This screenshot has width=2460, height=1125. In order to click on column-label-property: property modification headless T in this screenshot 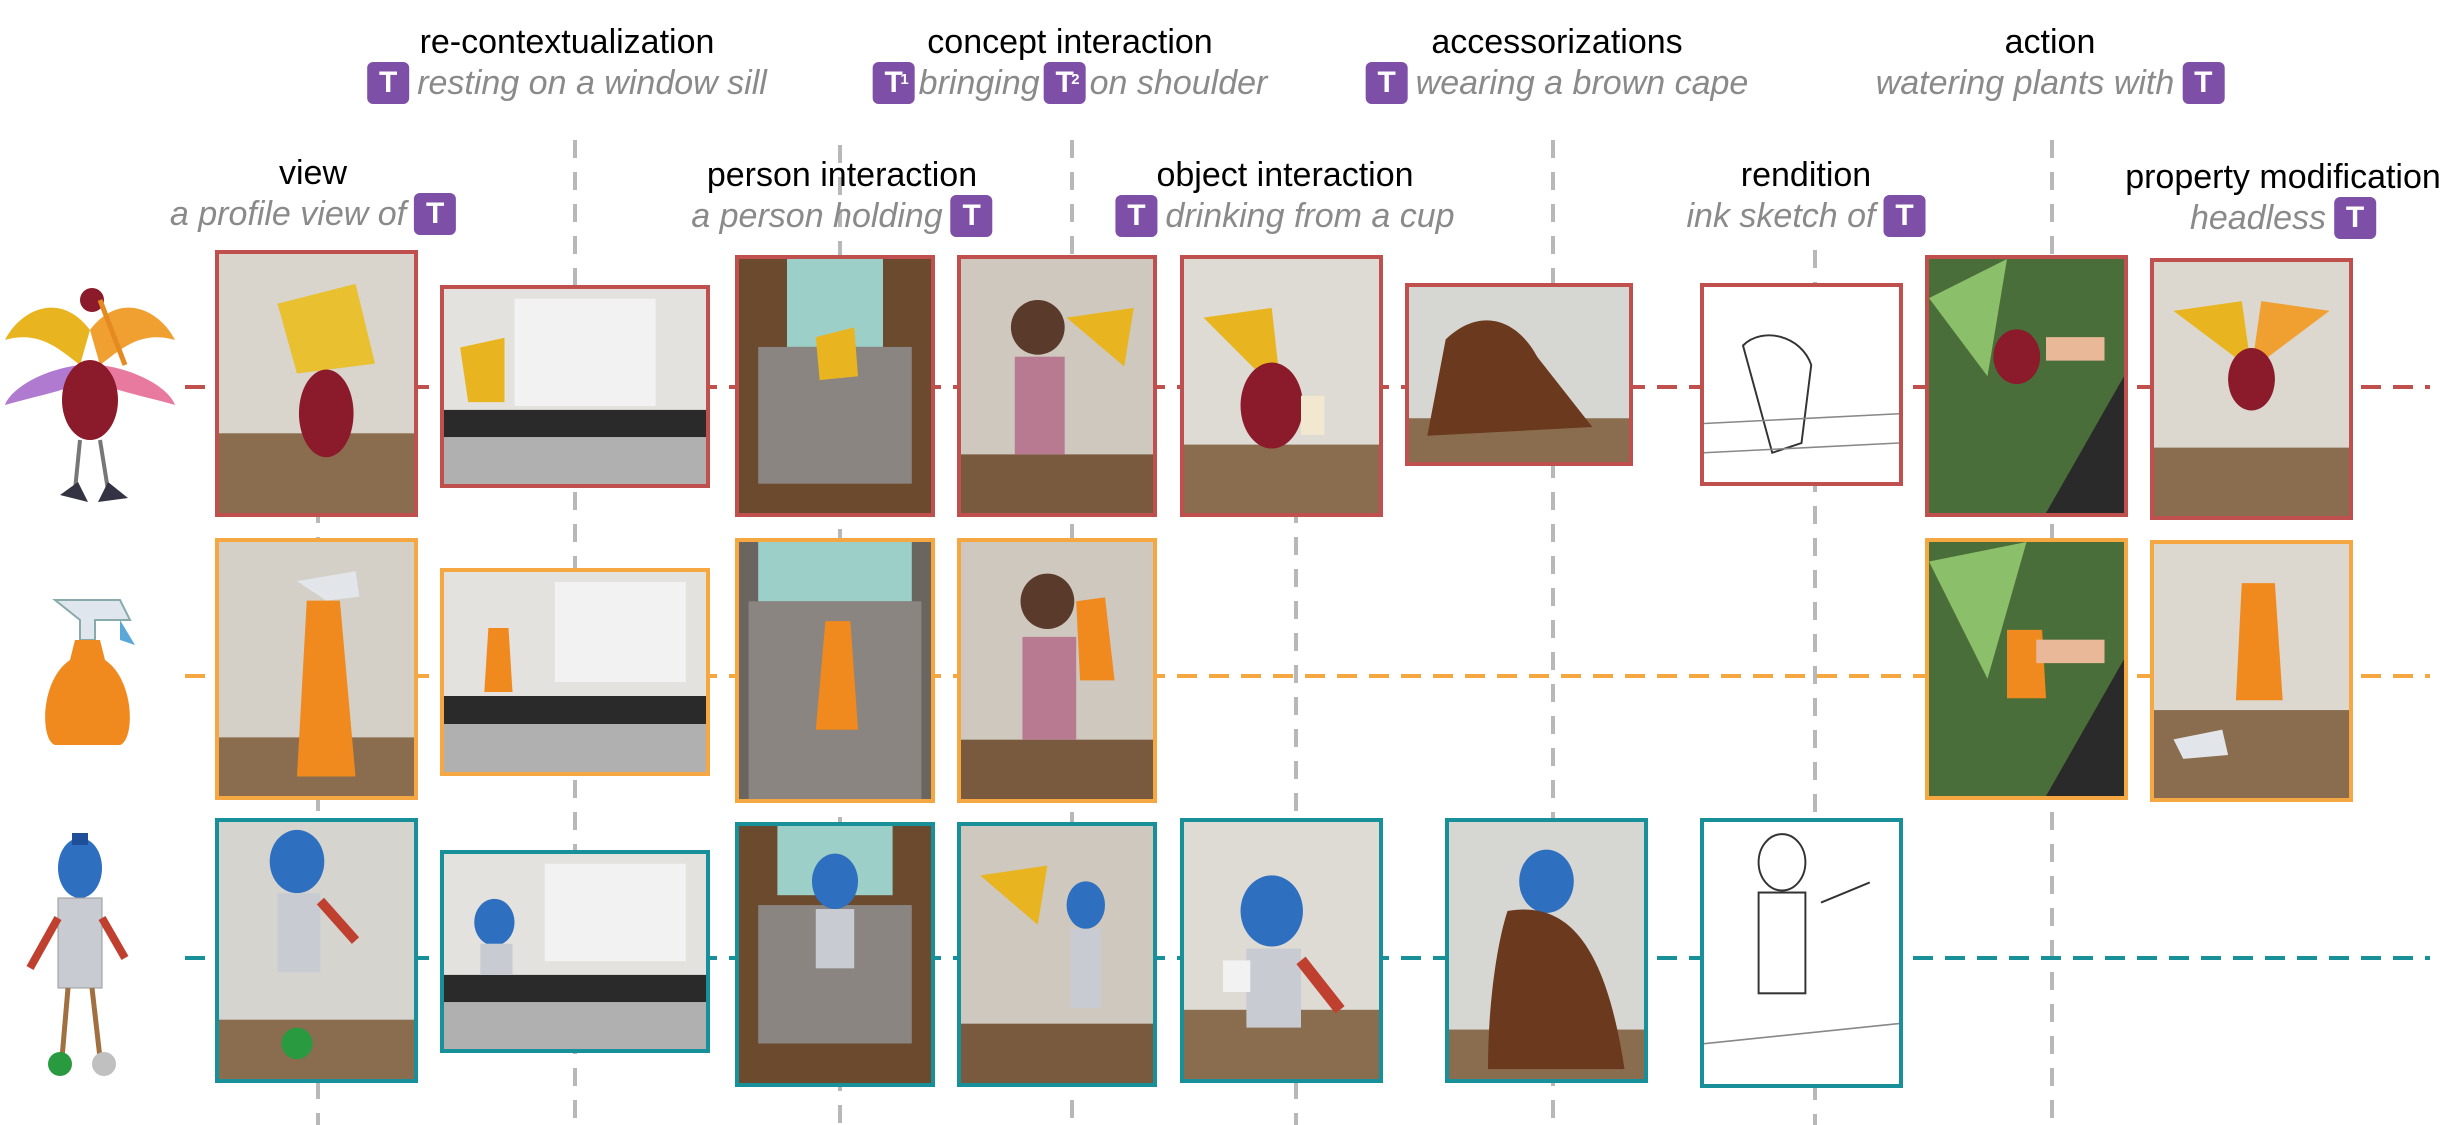, I will do `click(2283, 198)`.